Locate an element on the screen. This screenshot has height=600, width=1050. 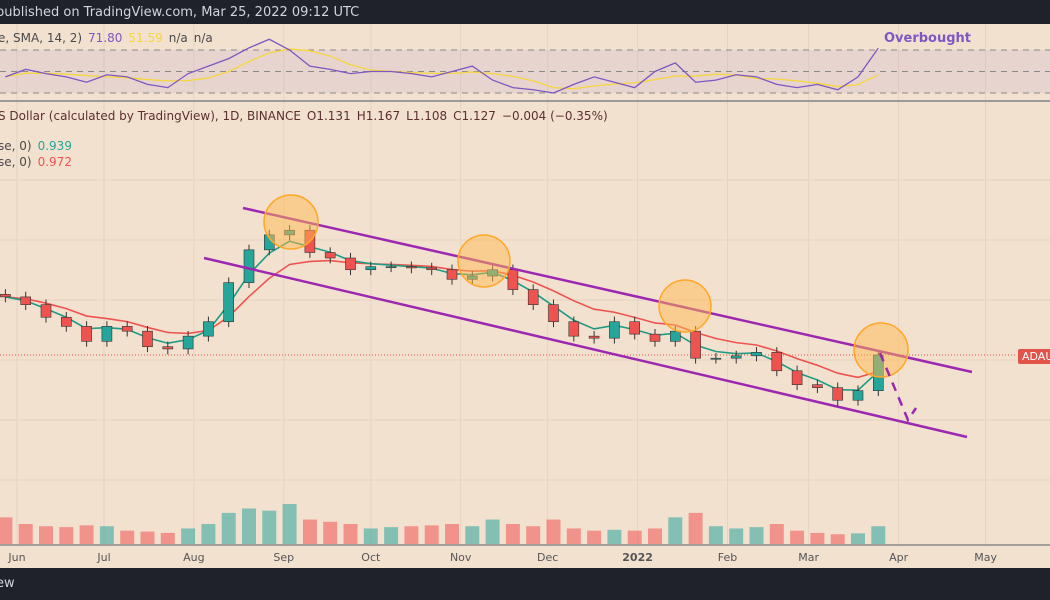
ohlc-open: O1.131 is located at coordinates (328, 116).